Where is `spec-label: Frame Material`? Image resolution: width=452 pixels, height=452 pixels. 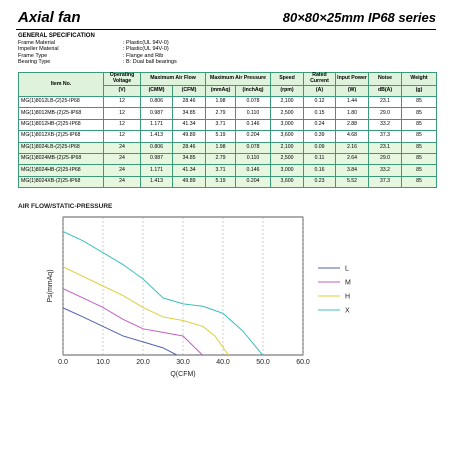
spec-label: Frame Material is located at coordinates (36, 43).